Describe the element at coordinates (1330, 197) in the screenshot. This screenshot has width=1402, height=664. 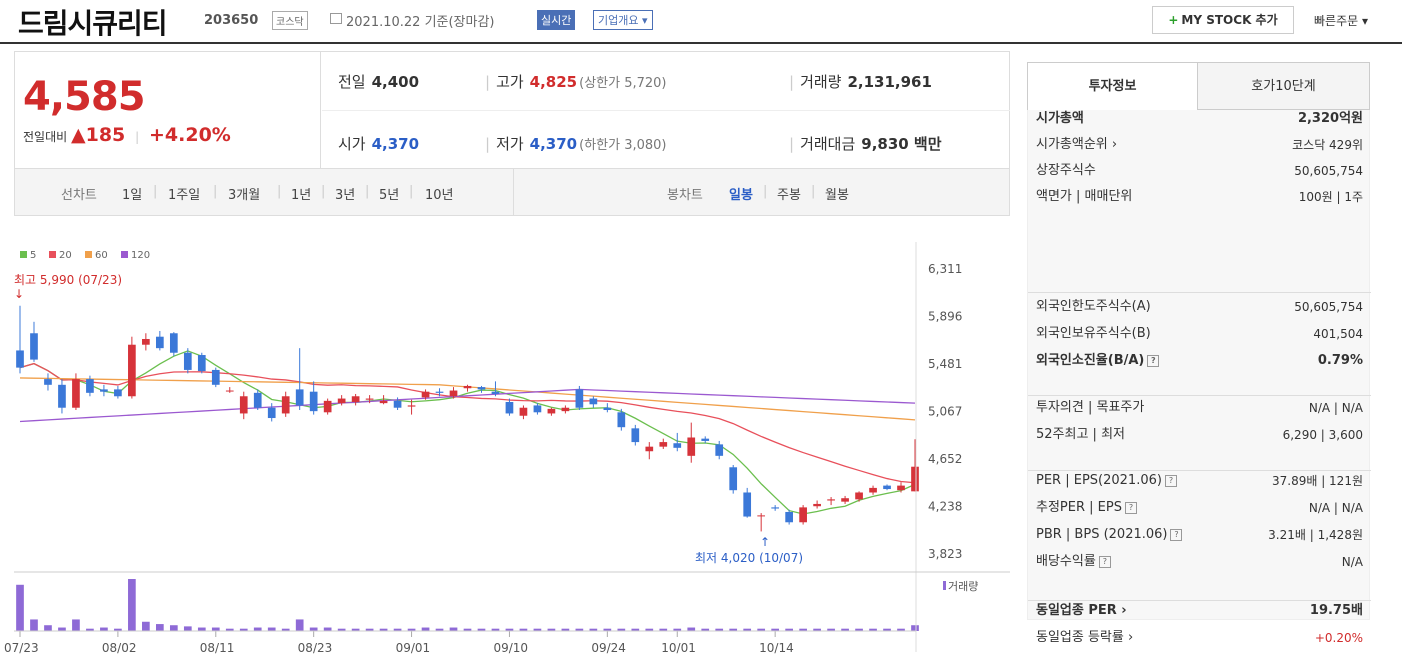
I see `info-value: 100원 | 1주` at that location.